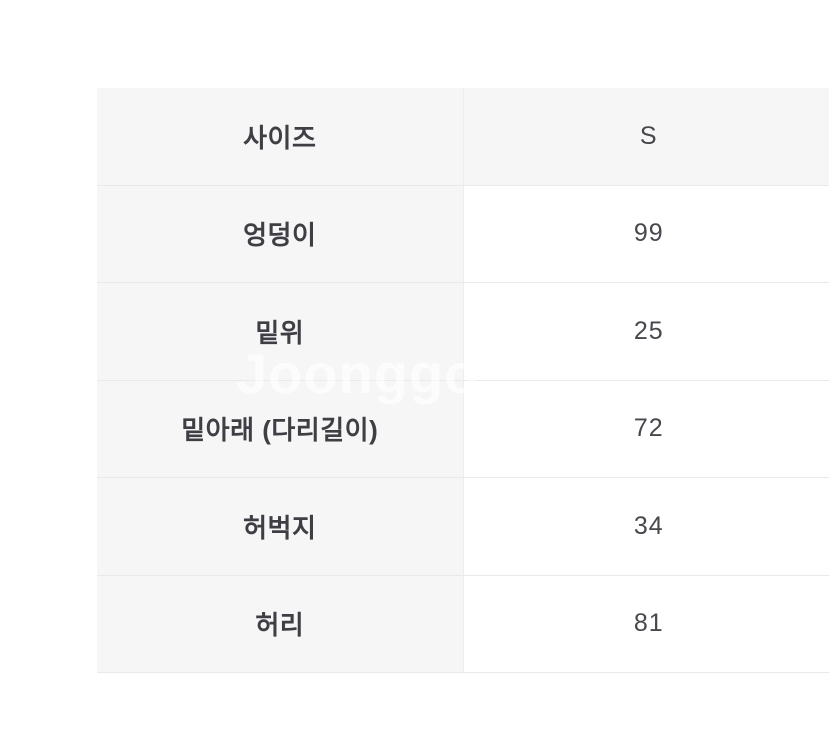  I want to click on row-label-hip: 엉덩이, so click(280, 233).